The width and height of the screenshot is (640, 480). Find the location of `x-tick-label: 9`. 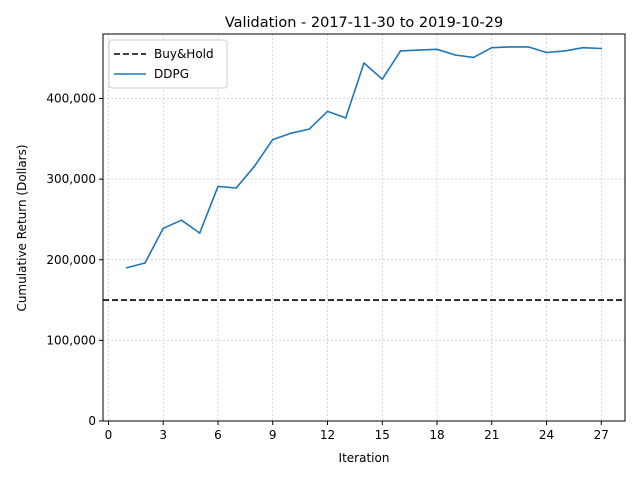

x-tick-label: 9 is located at coordinates (273, 435).